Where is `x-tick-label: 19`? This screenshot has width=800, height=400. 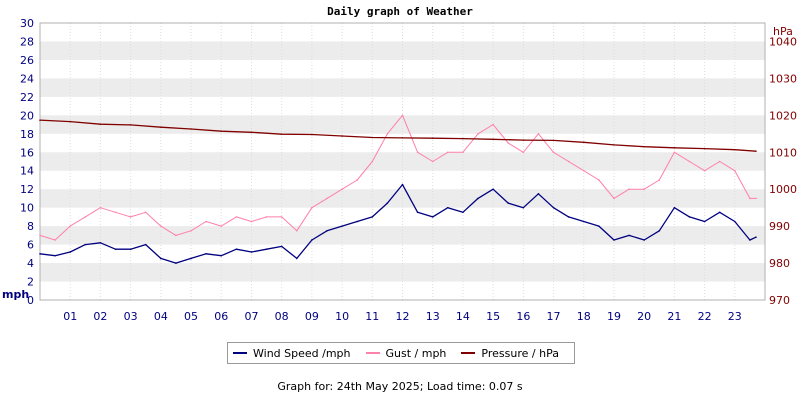 x-tick-label: 19 is located at coordinates (614, 316).